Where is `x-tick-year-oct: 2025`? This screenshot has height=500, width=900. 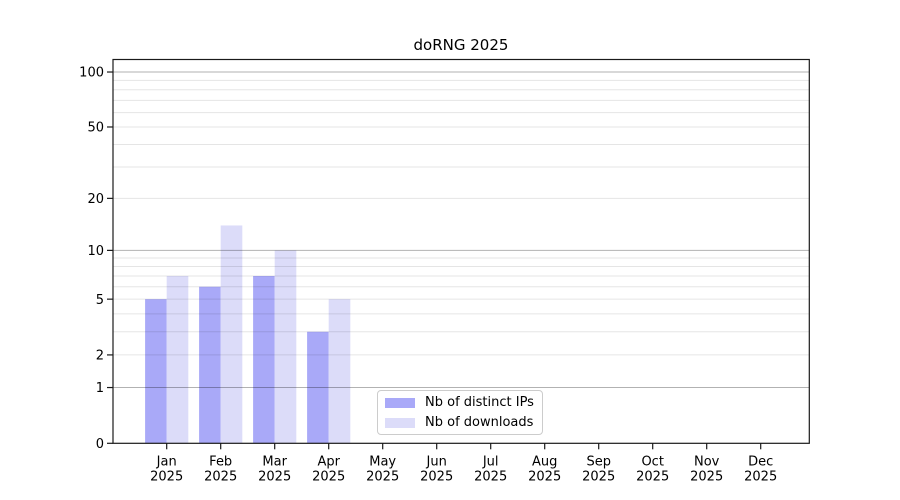 x-tick-year-oct: 2025 is located at coordinates (652, 477).